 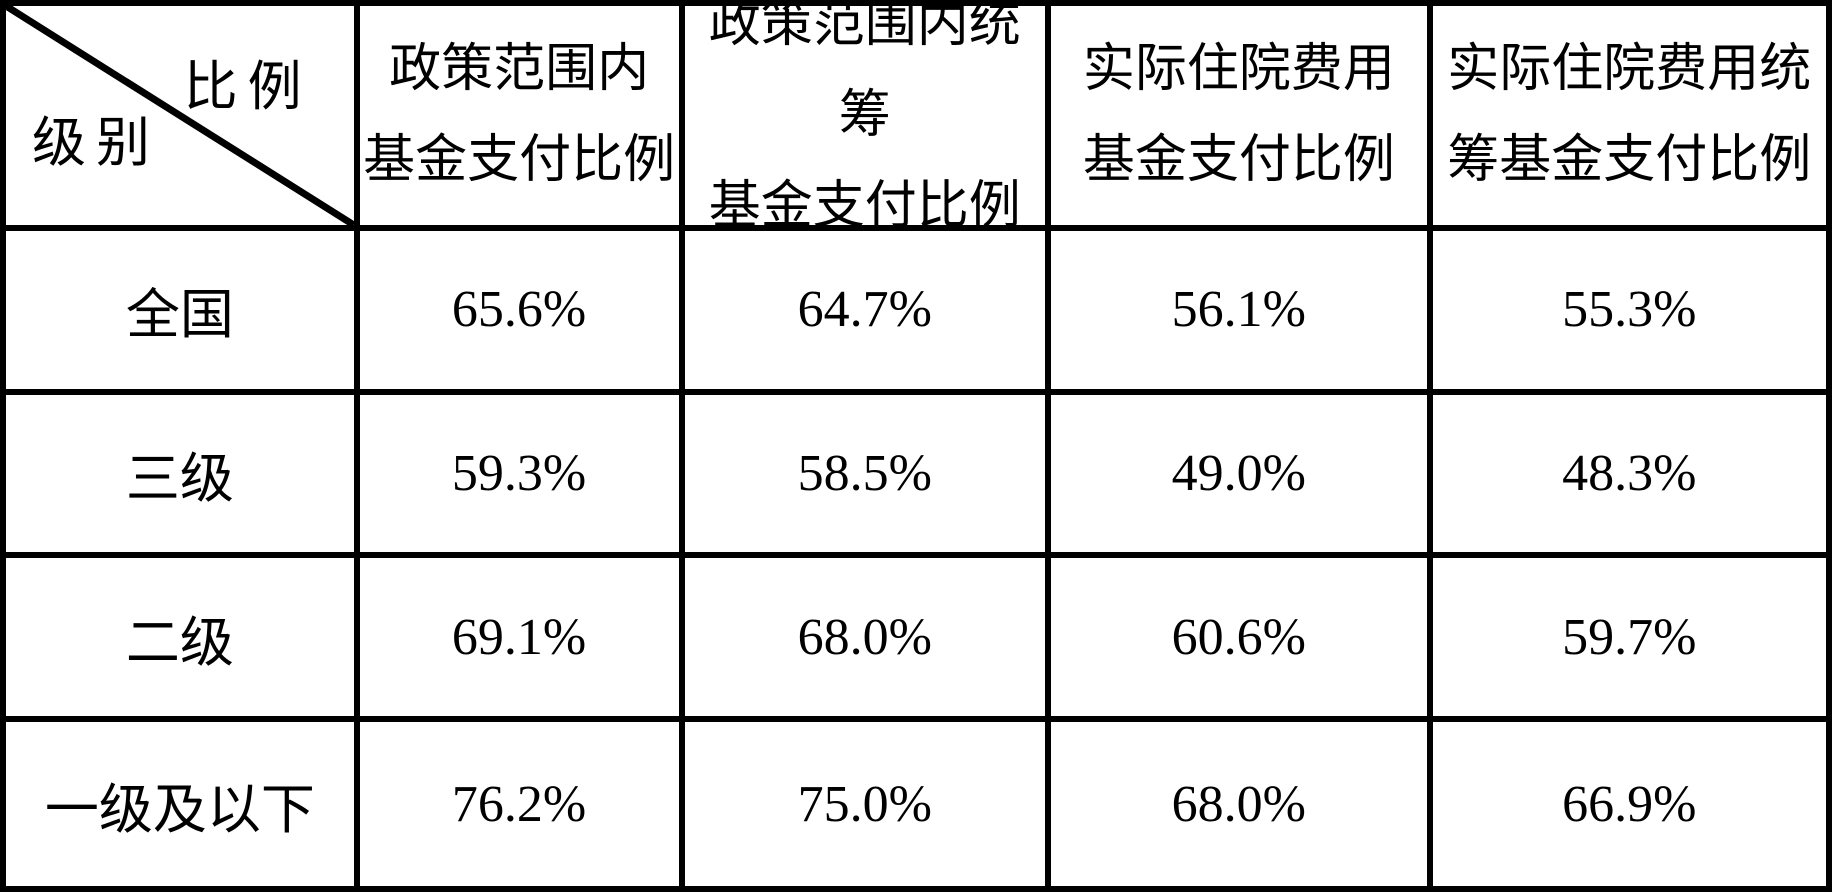 What do you see at coordinates (1242, 312) in the screenshot?
I see `value-national-actual-fund: 56.1%` at bounding box center [1242, 312].